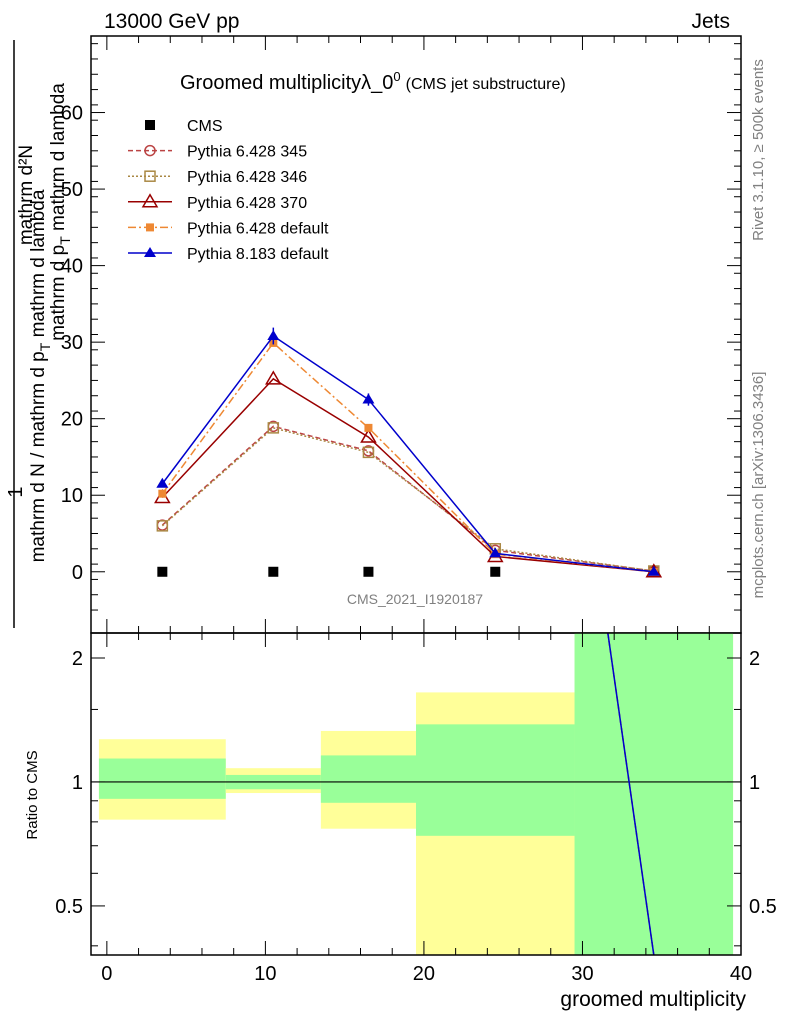 The image size is (786, 1024). What do you see at coordinates (741, 974) in the screenshot?
I see `xtick-label-40: 40` at bounding box center [741, 974].